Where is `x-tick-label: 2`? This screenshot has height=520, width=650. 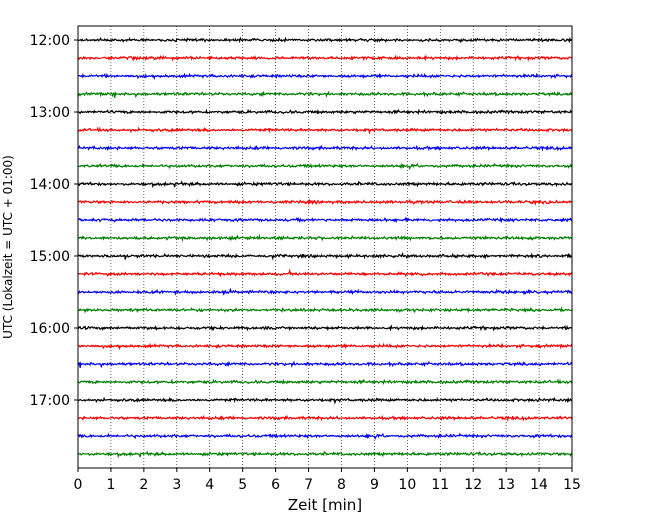 x-tick-label: 2 is located at coordinates (143, 485).